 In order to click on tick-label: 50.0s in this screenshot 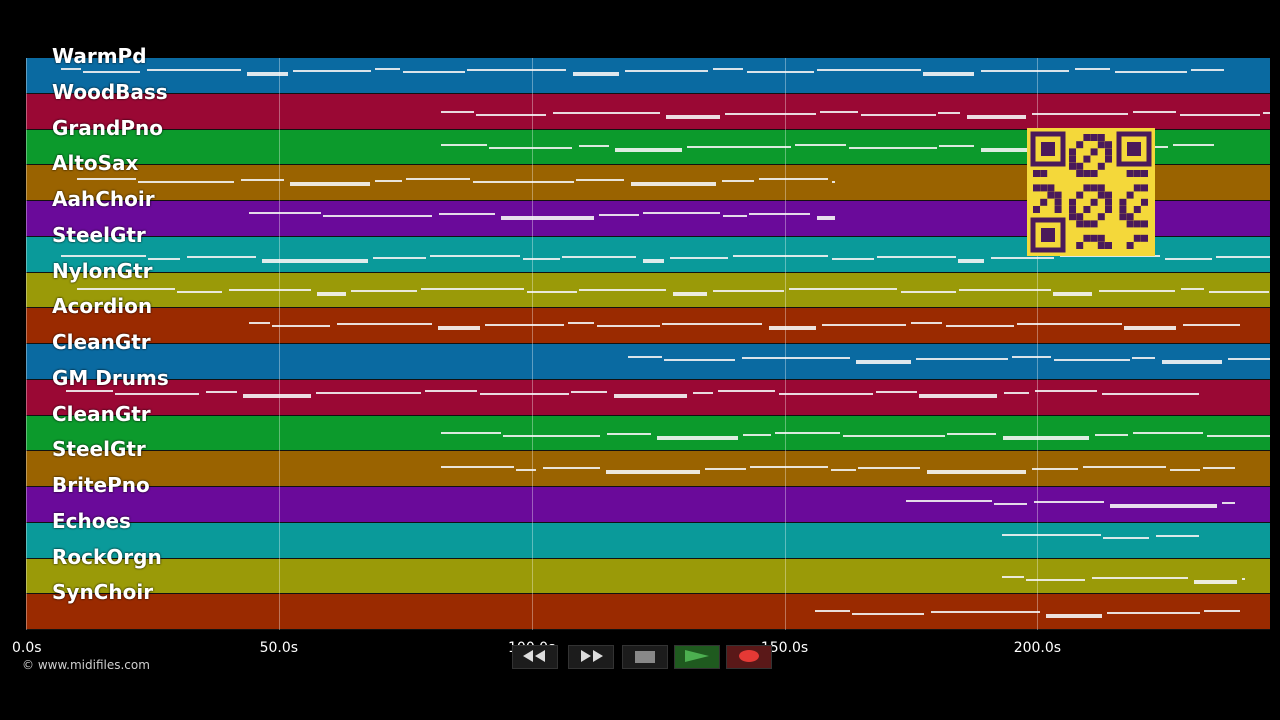, I will do `click(279, 648)`.